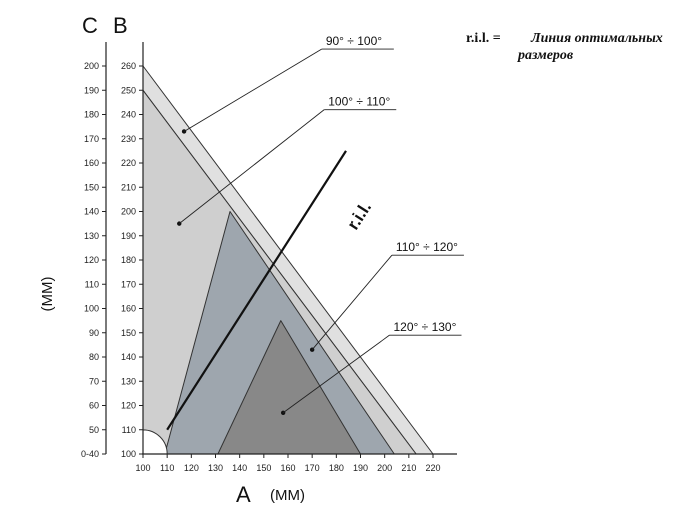  I want to click on c-tick-label: 130, so click(91, 236).